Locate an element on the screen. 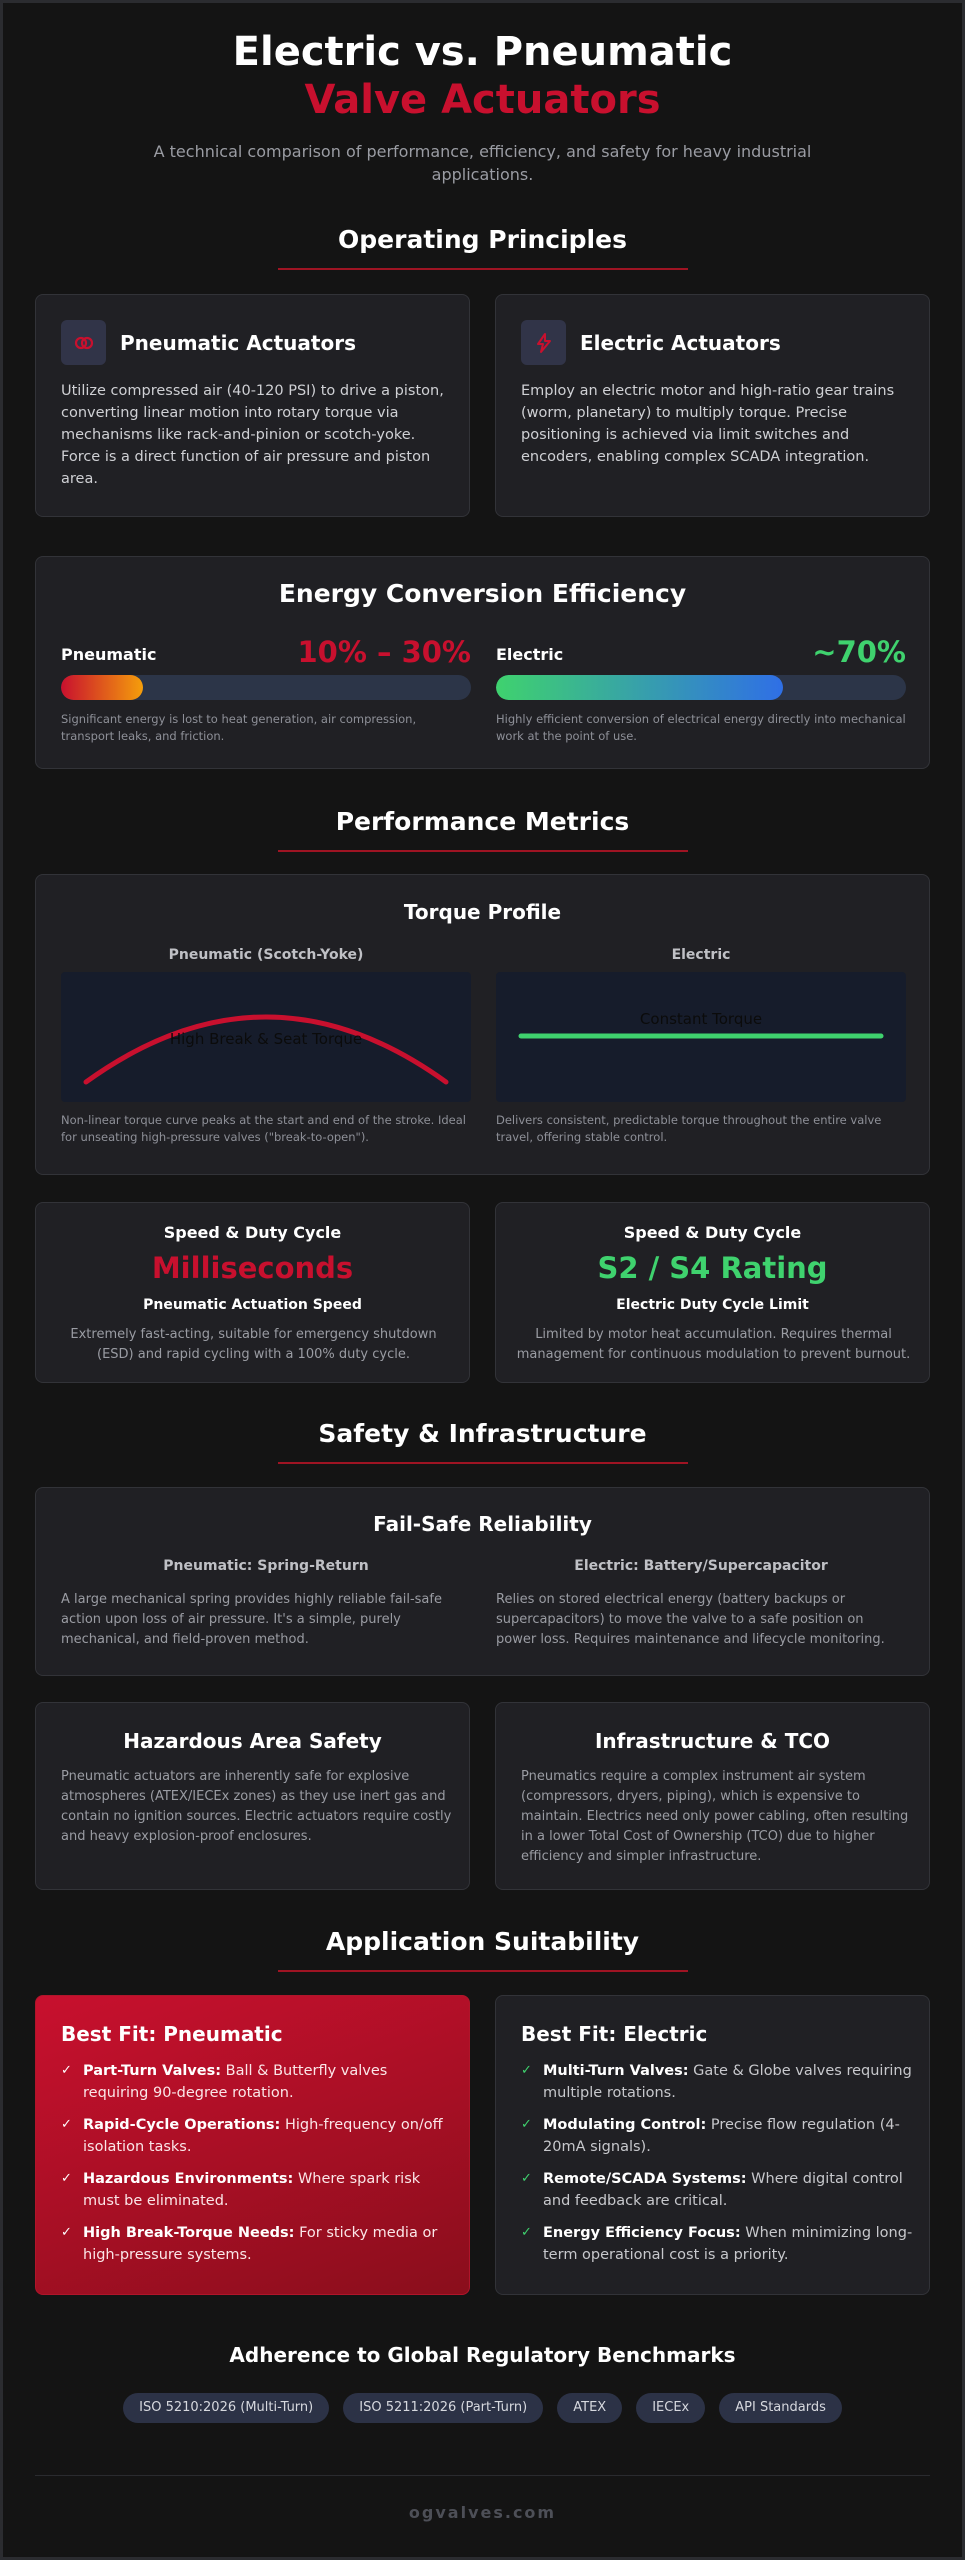 Image resolution: width=965 pixels, height=2560 pixels. card-title: Pneumatic Actuators is located at coordinates (238, 342).